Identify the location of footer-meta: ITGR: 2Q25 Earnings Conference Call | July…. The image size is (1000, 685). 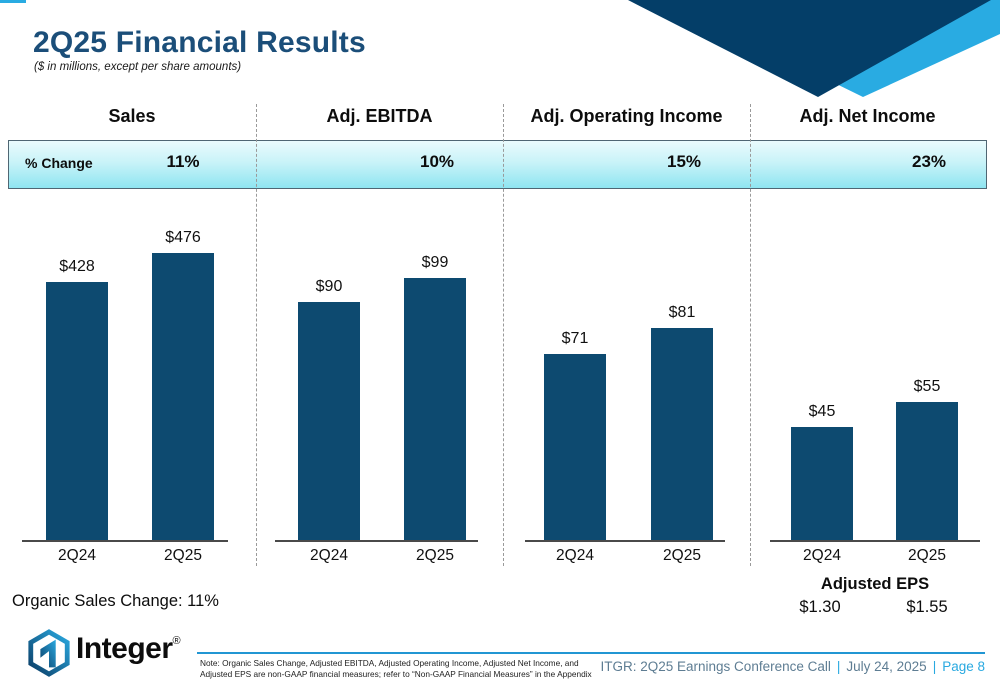
(793, 666).